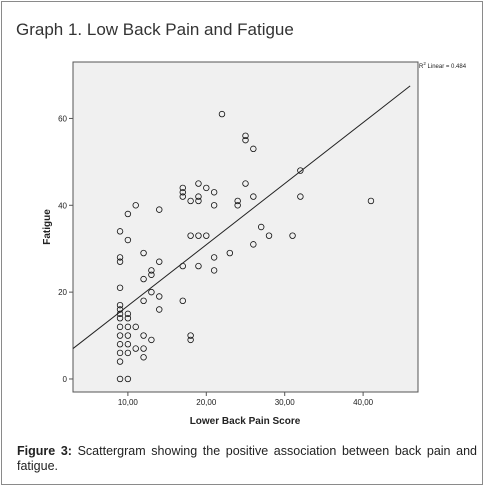 The height and width of the screenshot is (488, 486). I want to click on y-axis-label: Fatigue, so click(47, 227).